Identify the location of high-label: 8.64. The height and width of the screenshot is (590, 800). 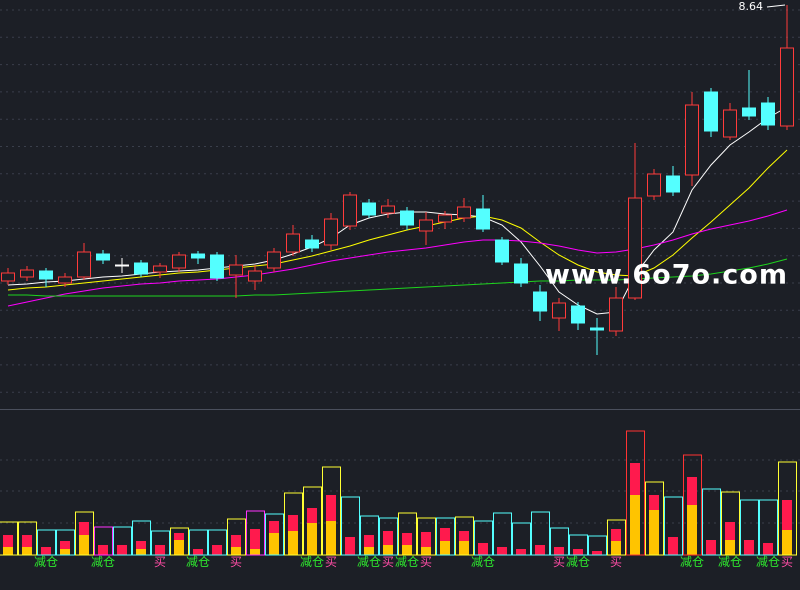
(751, 6).